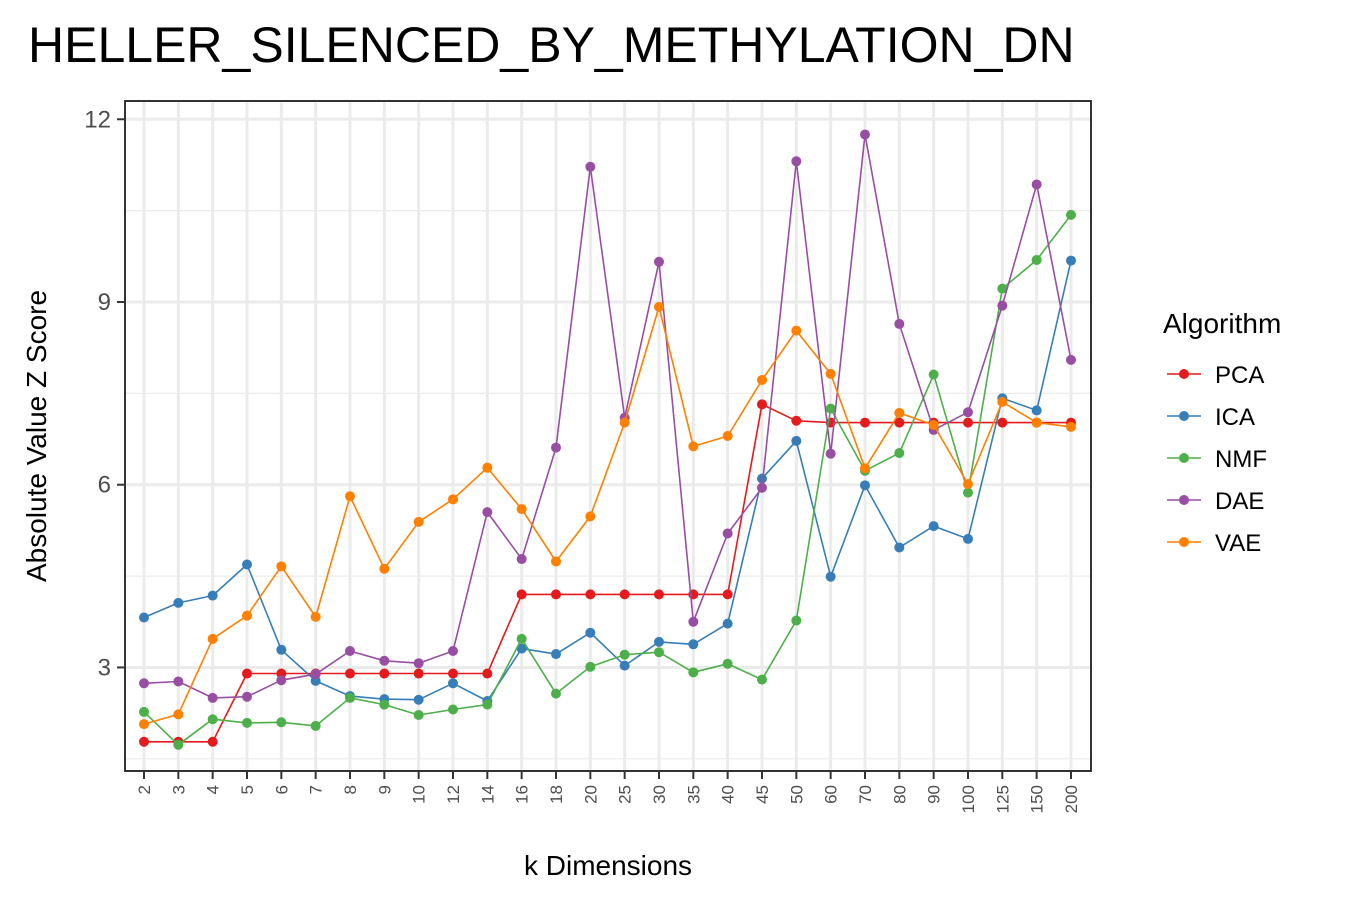 The height and width of the screenshot is (900, 1350). What do you see at coordinates (104, 302) in the screenshot?
I see `y-tick-label: 9` at bounding box center [104, 302].